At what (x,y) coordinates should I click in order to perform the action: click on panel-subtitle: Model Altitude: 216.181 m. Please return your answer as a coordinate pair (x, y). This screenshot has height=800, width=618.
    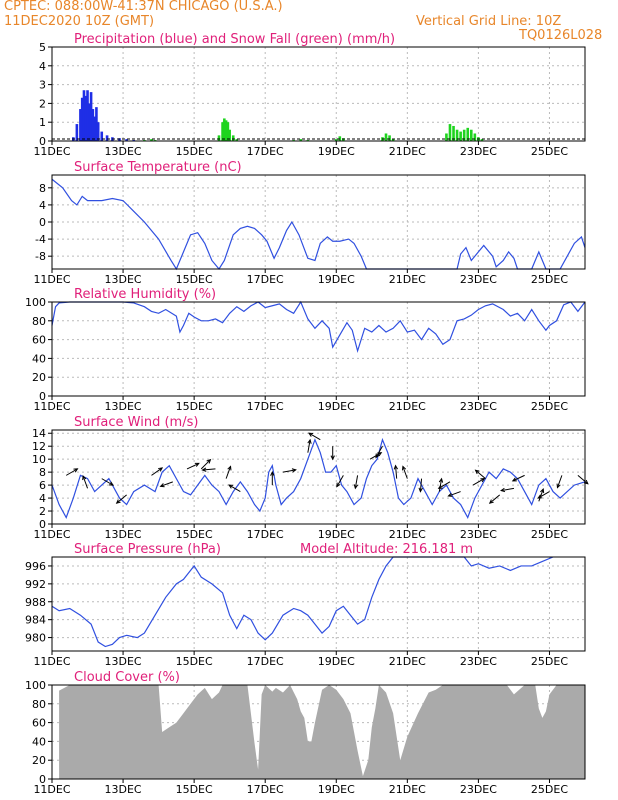
    Looking at the image, I should click on (386, 549).